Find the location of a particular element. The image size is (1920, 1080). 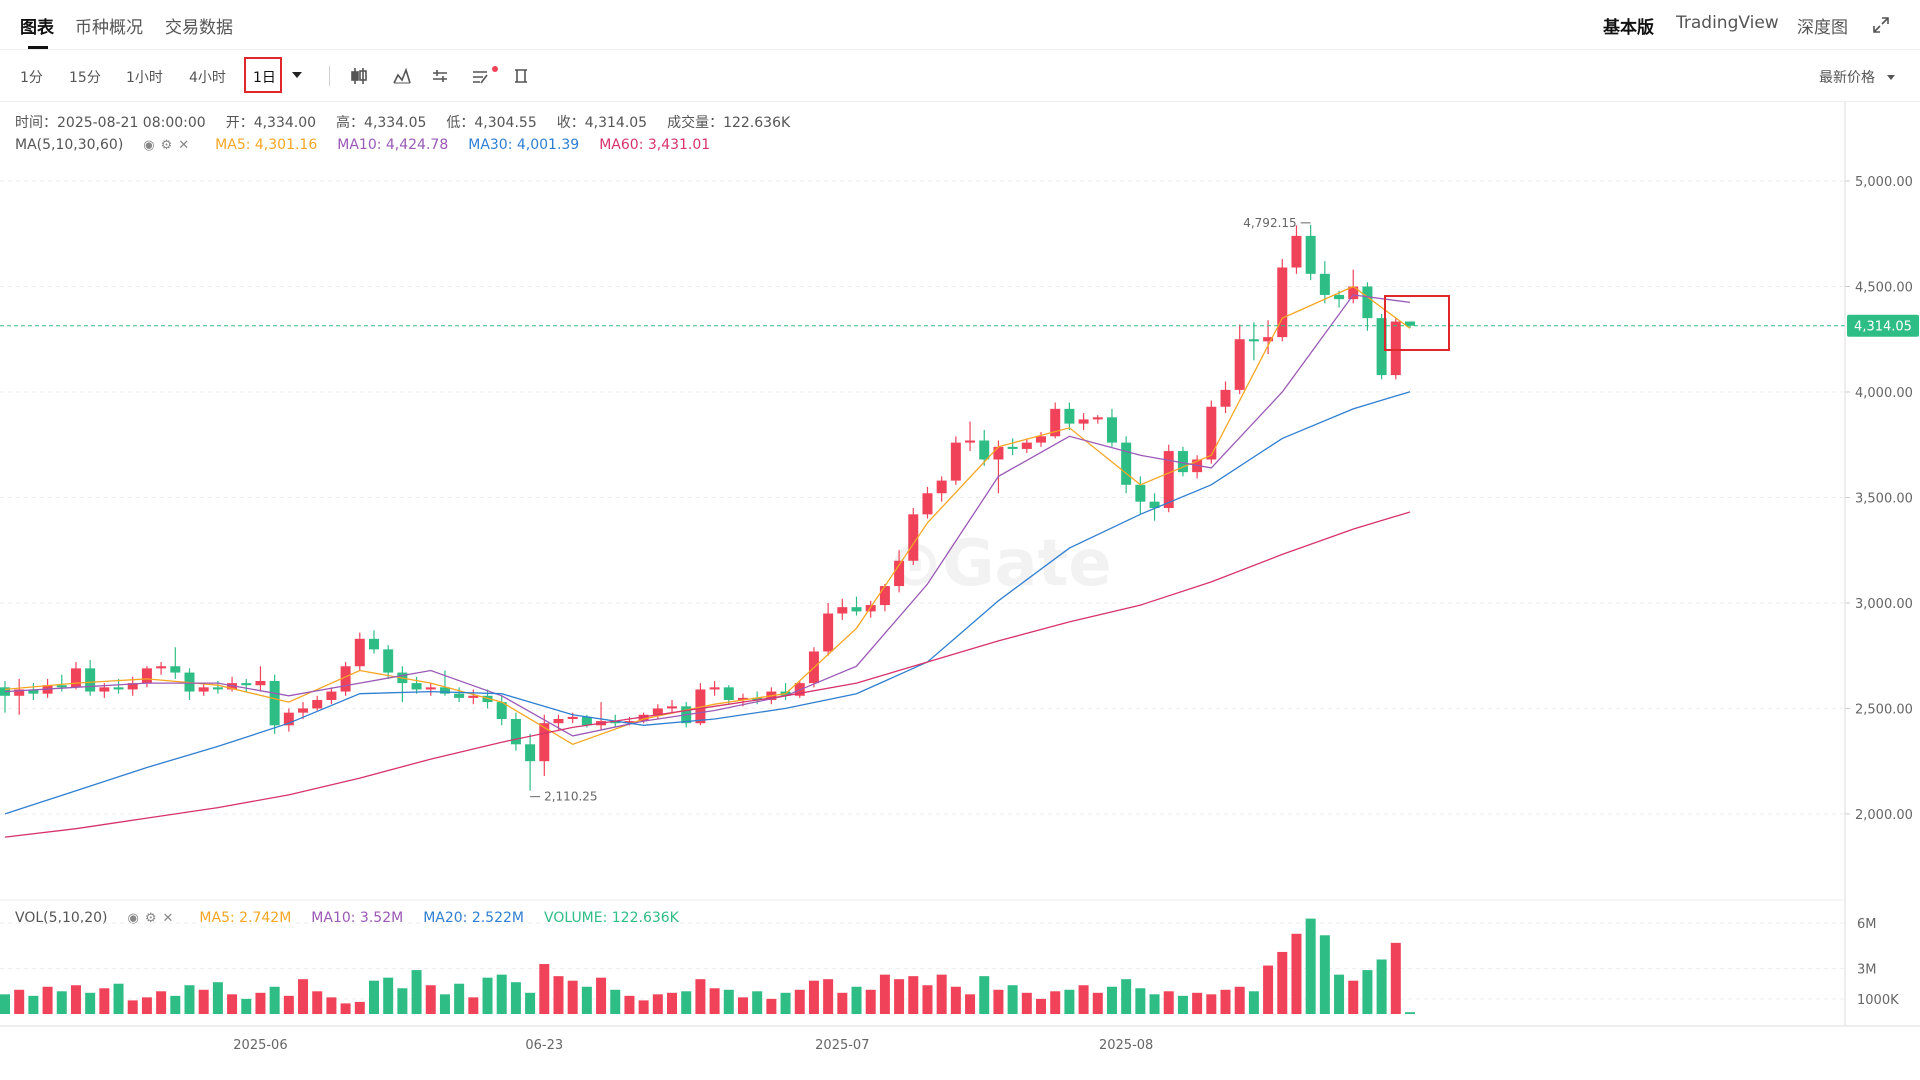

vol-legend-item: VOLUME: 122.636K is located at coordinates (611, 918).